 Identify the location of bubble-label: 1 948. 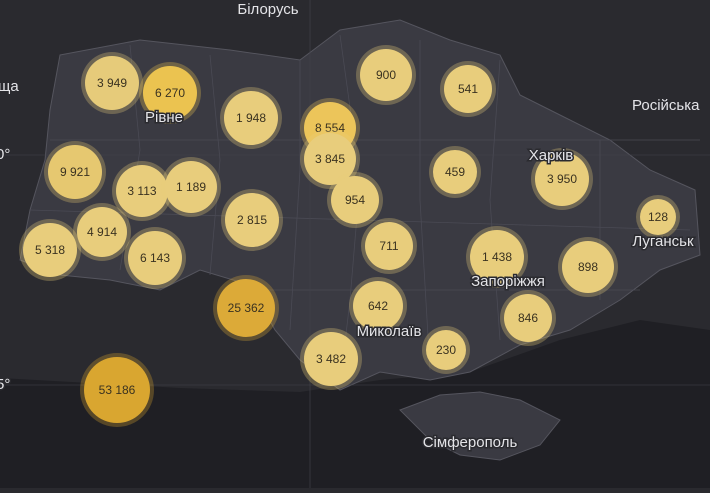
(251, 118).